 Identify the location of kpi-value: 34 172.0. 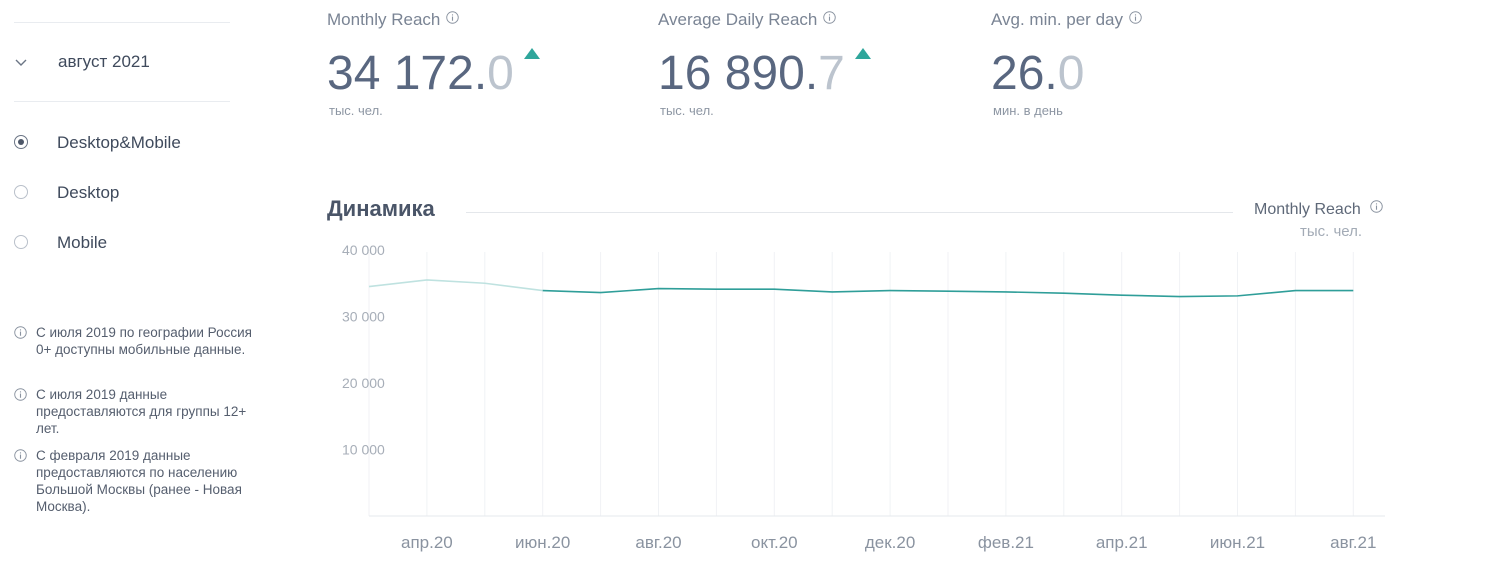
(433, 74).